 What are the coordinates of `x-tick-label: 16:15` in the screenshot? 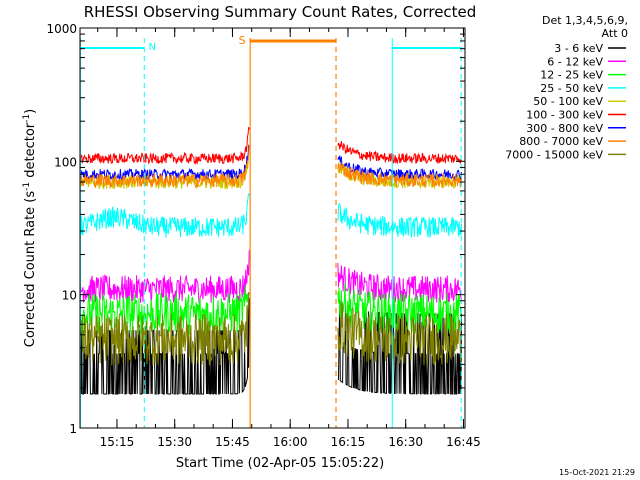 It's located at (348, 442).